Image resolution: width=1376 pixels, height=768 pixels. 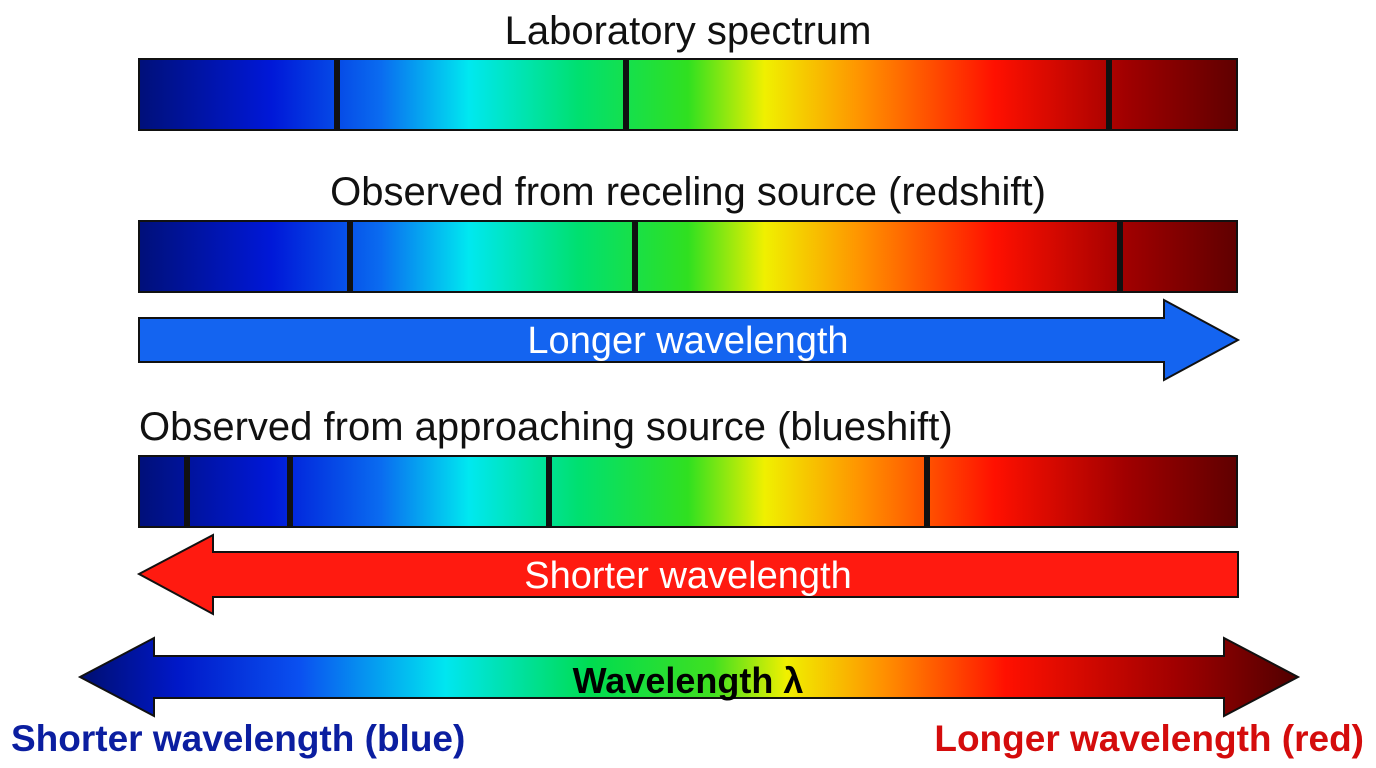 I want to click on shorter-wavelength-blue-label: Shorter wavelength (blue), so click(x=238, y=738).